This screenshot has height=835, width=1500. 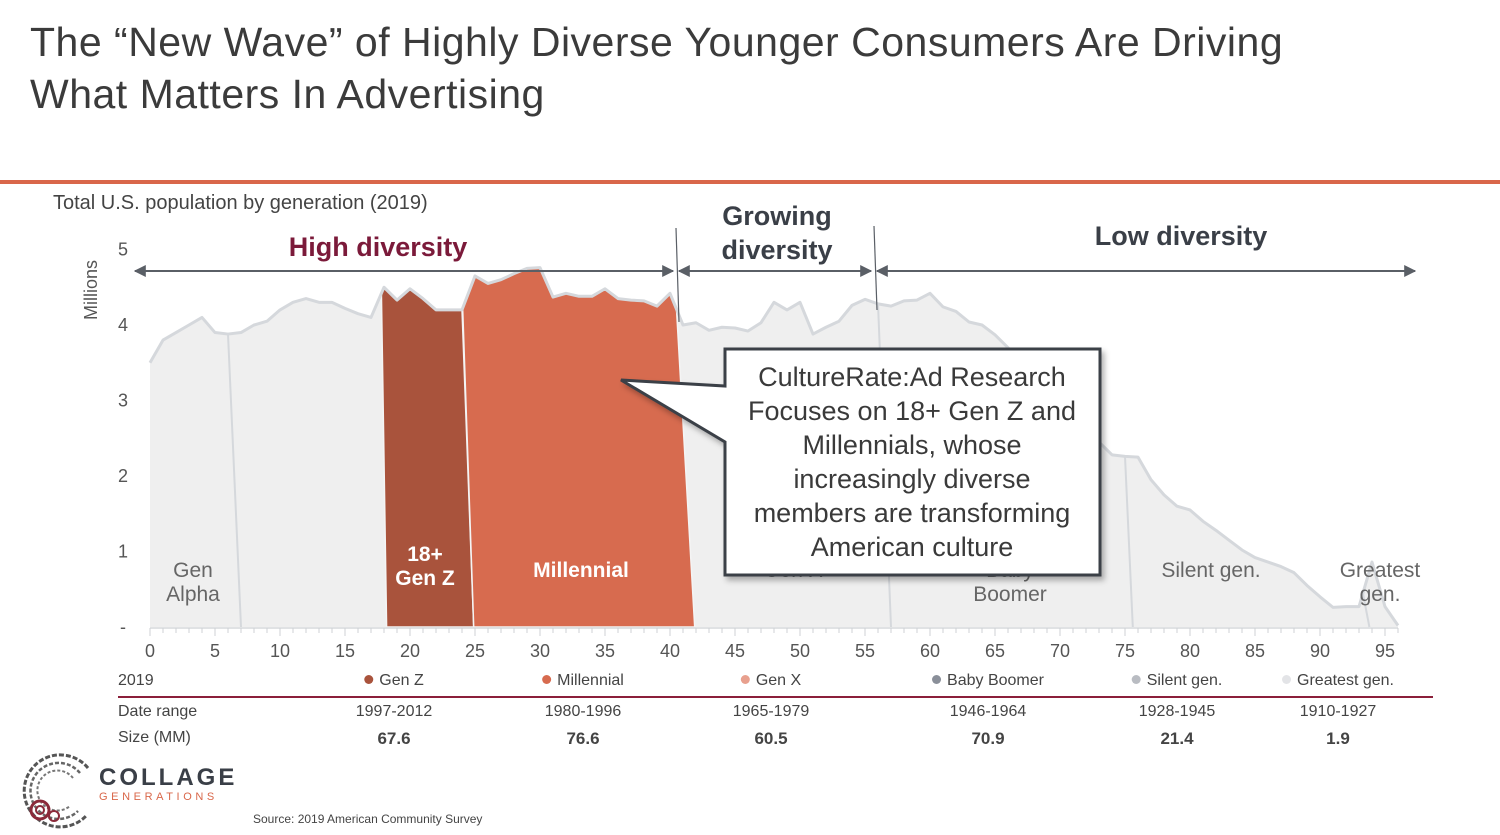 I want to click on legend-item: Millennial, so click(x=583, y=681).